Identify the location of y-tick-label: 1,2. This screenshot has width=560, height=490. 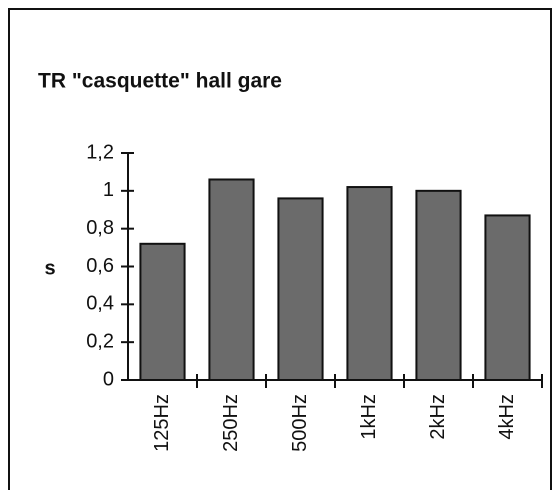
(100, 152).